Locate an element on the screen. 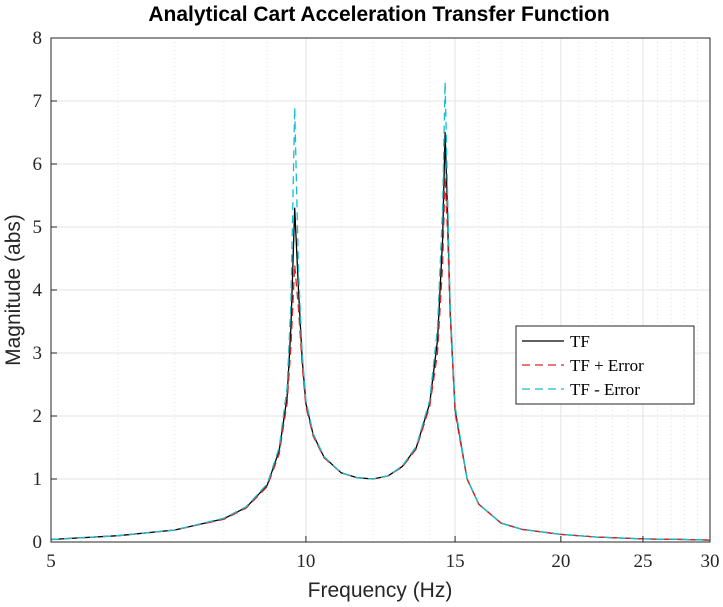 The height and width of the screenshot is (607, 723). y-tick-label: 1 is located at coordinates (38, 479).